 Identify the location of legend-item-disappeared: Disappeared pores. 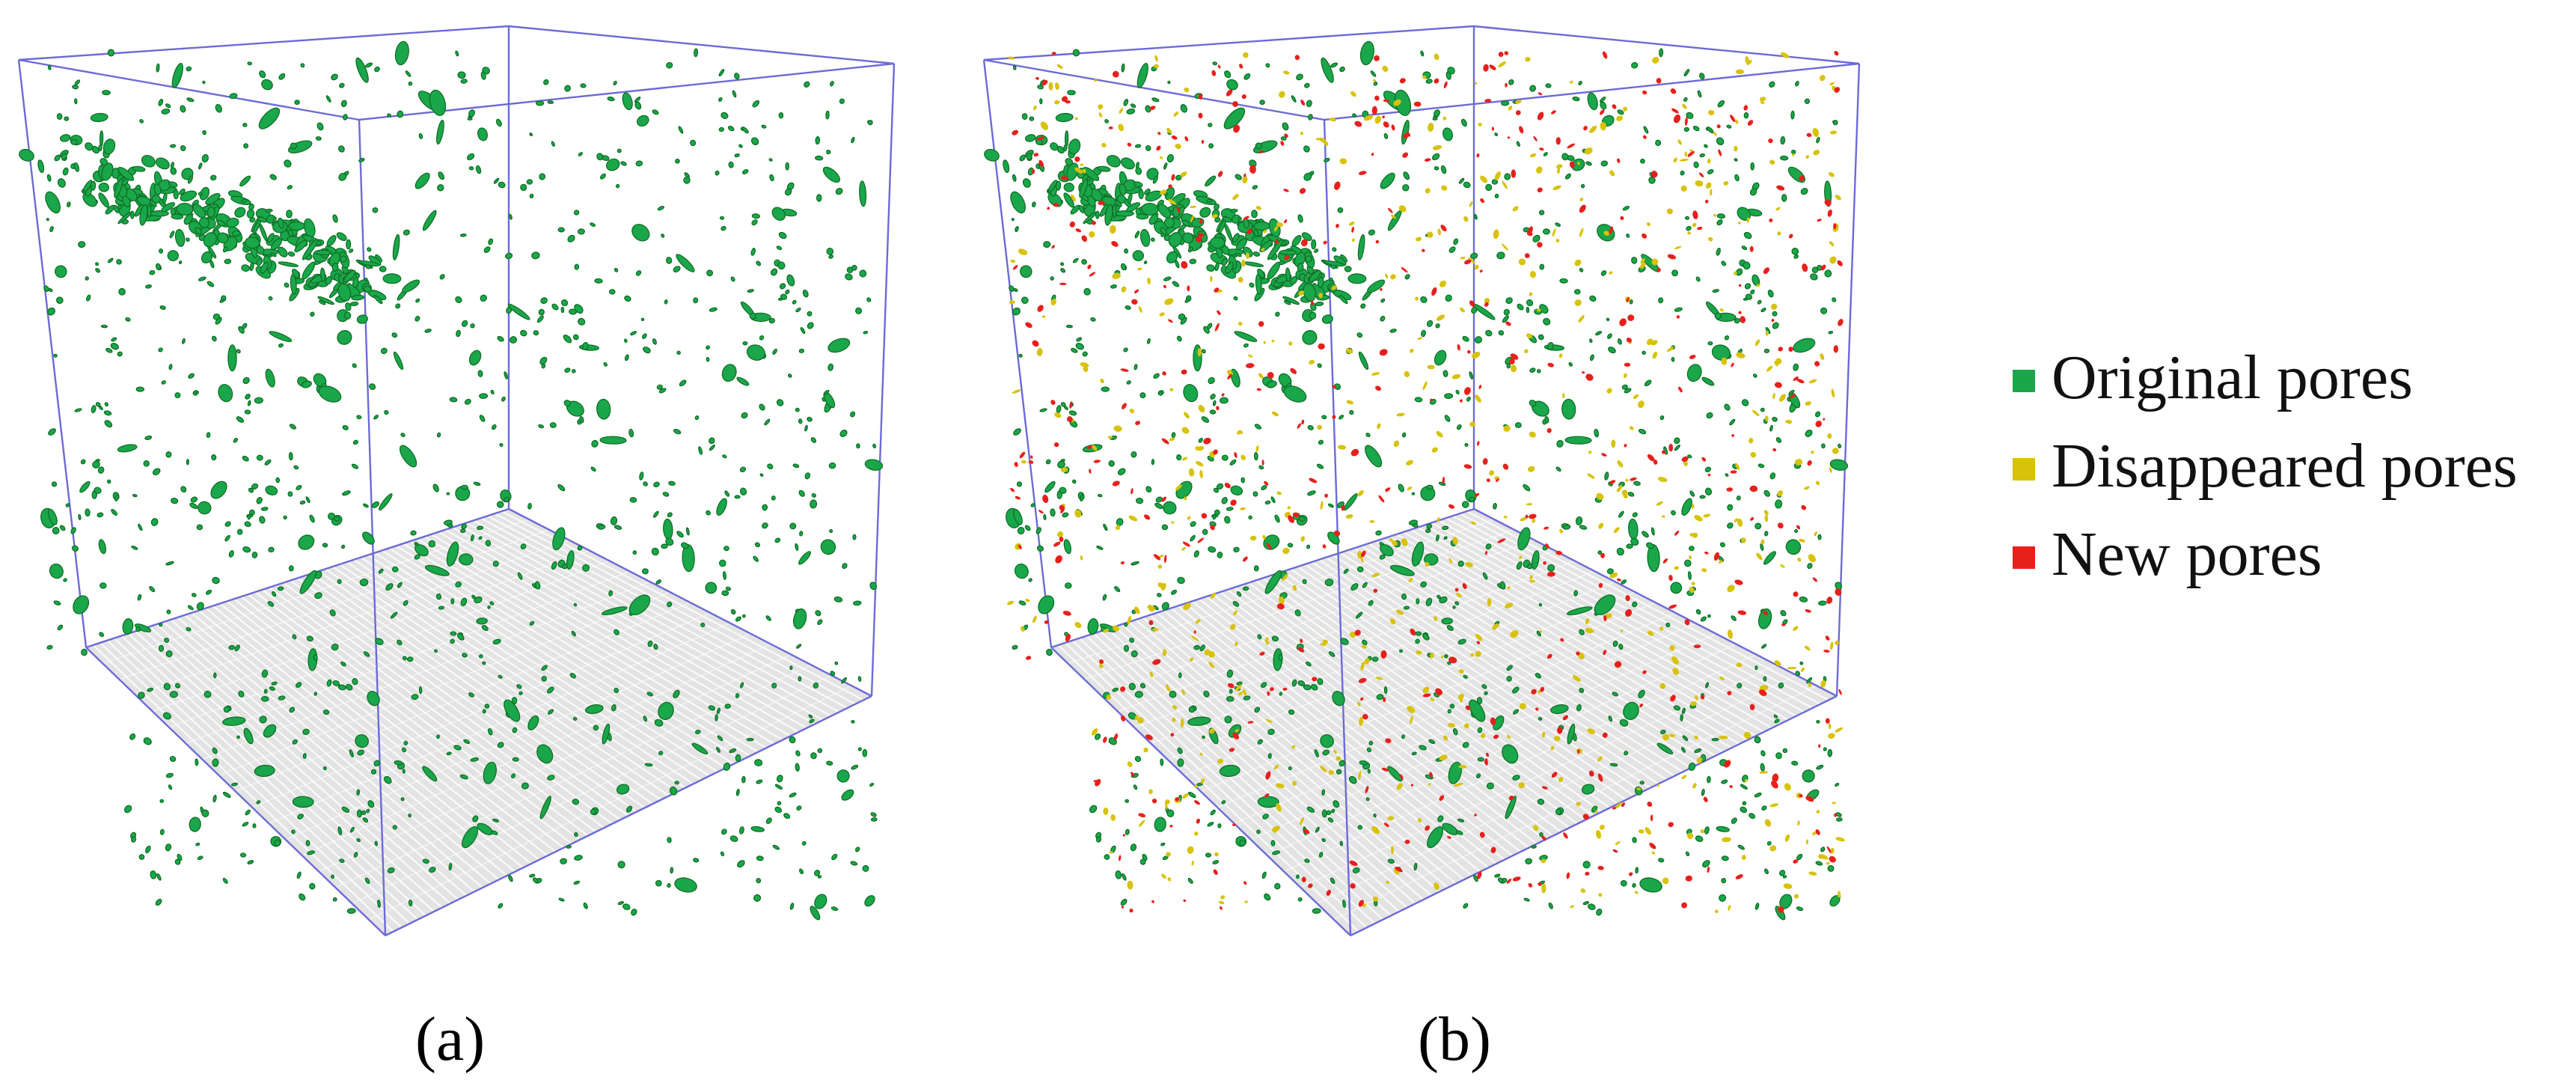
(2265, 473).